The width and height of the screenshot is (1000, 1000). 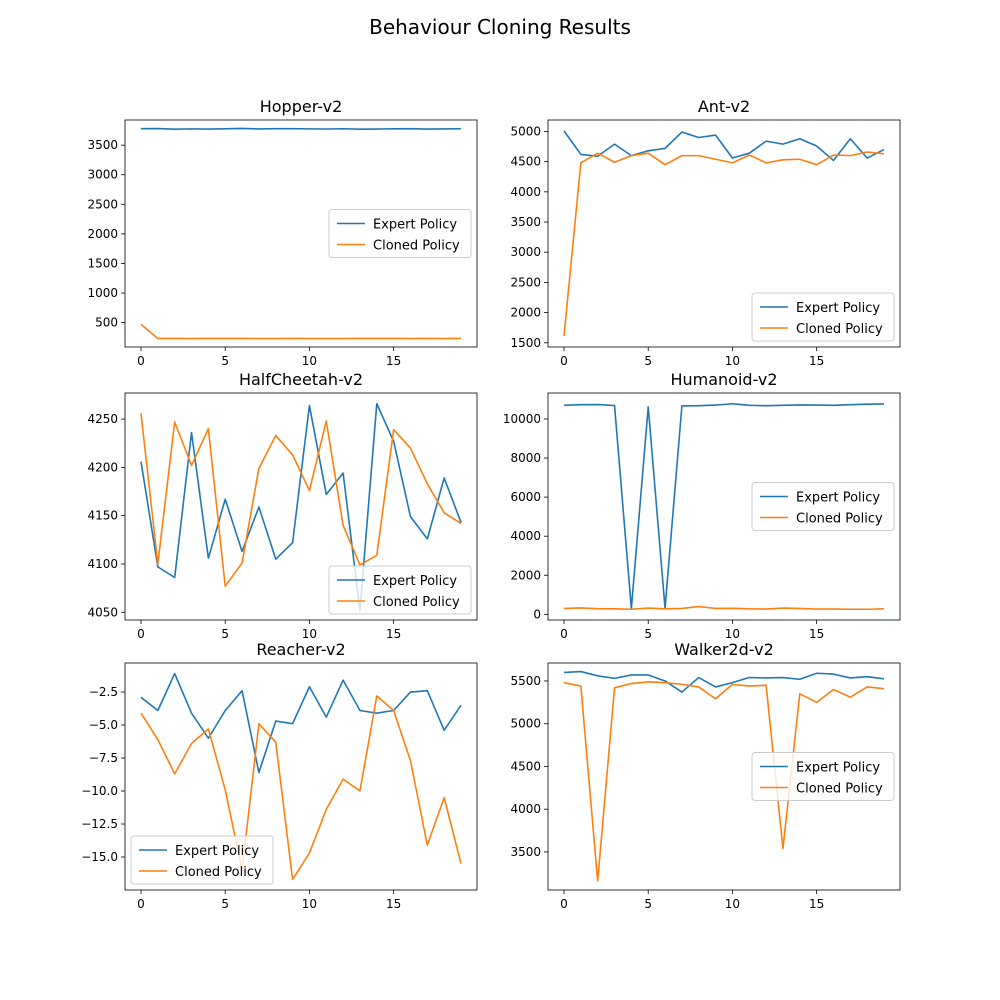 What do you see at coordinates (500, 27) in the screenshot?
I see `figure-title: Behaviour Cloning Results` at bounding box center [500, 27].